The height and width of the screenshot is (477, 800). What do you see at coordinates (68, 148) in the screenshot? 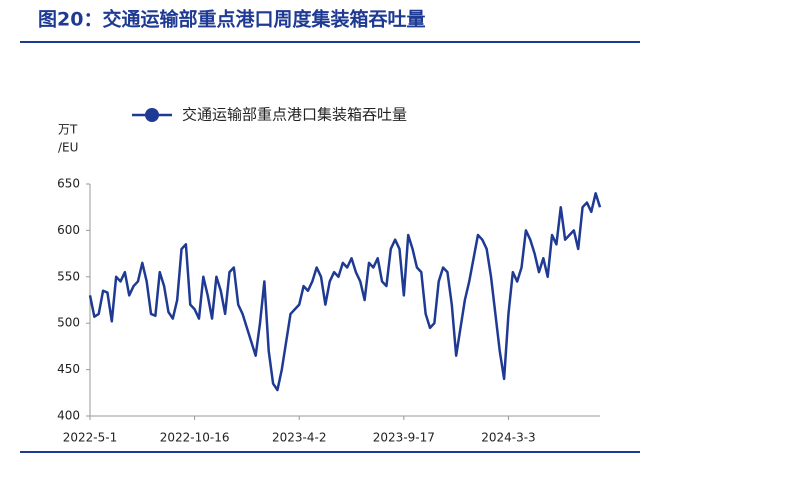
I see `y-axis-label: /EU` at bounding box center [68, 148].